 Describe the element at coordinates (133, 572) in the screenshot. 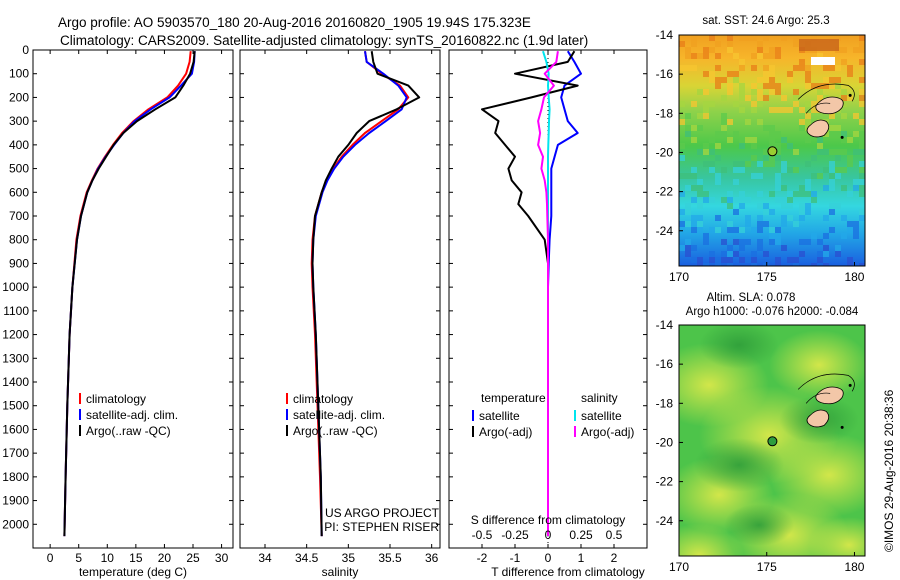

I see `x-axis-label: temperature (deg C)` at that location.